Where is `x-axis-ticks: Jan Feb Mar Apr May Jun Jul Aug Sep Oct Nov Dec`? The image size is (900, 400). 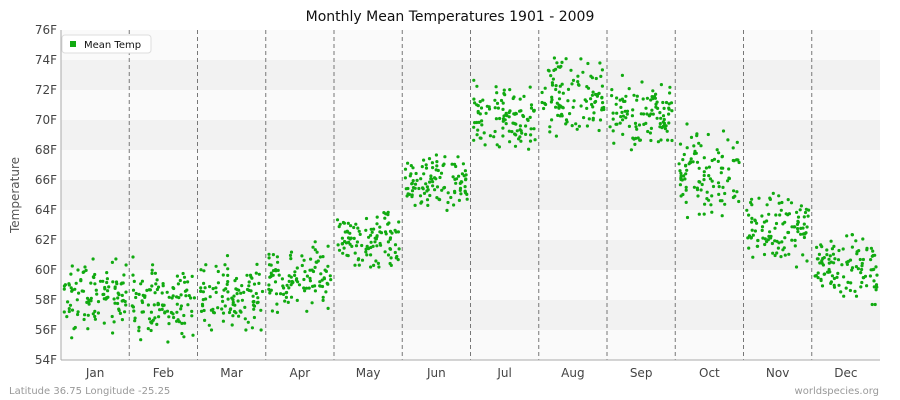 x-axis-ticks: Jan Feb Mar Apr May Jun Jul Aug Sep Oct Nov Dec is located at coordinates (471, 373).